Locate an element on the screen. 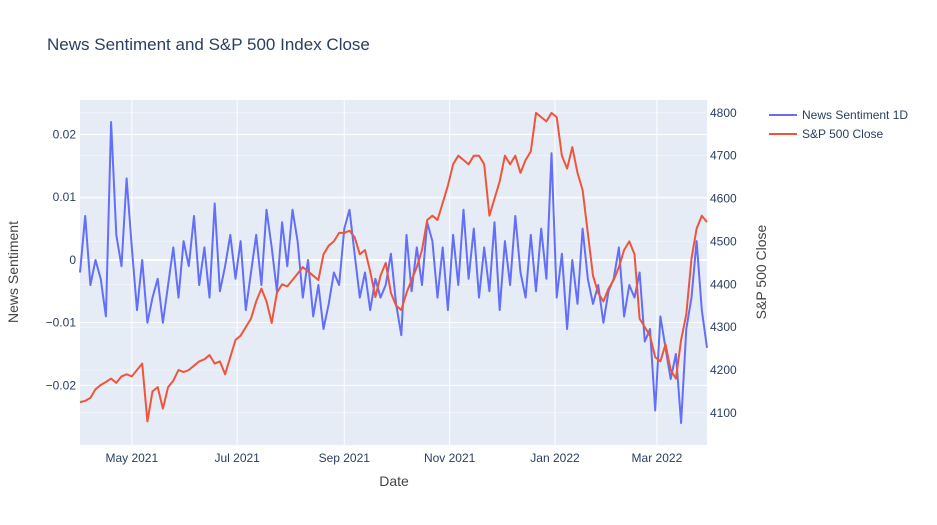 The width and height of the screenshot is (937, 525). y-right-tick-label: 4700 is located at coordinates (723, 156).